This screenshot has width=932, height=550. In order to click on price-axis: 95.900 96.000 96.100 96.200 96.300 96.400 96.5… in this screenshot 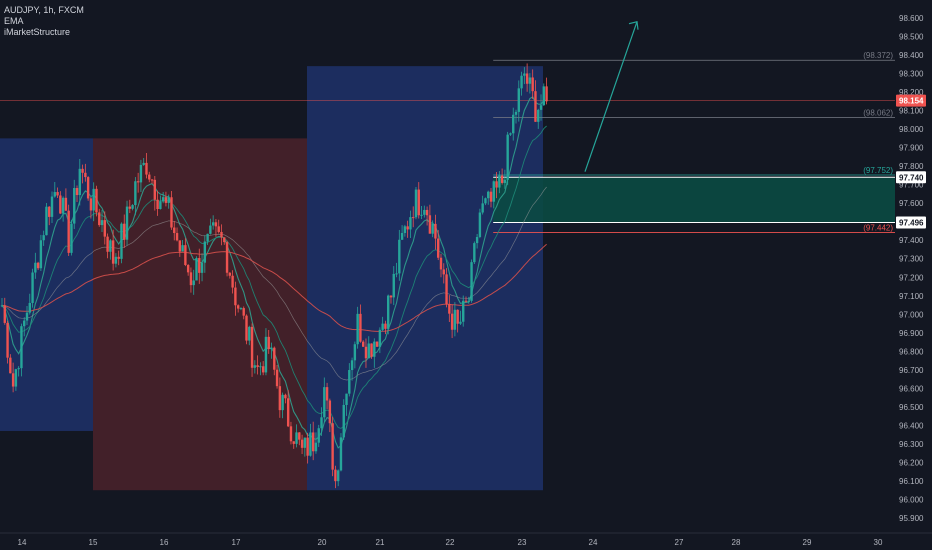, I will do `click(913, 275)`.